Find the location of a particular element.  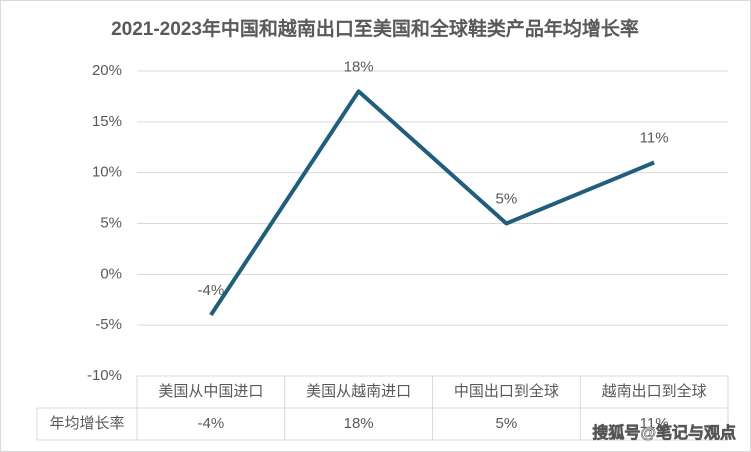

chart-title: 2021-2023年中国和越南出口至美国和全球鞋类产品年均增长率 is located at coordinates (375, 28).